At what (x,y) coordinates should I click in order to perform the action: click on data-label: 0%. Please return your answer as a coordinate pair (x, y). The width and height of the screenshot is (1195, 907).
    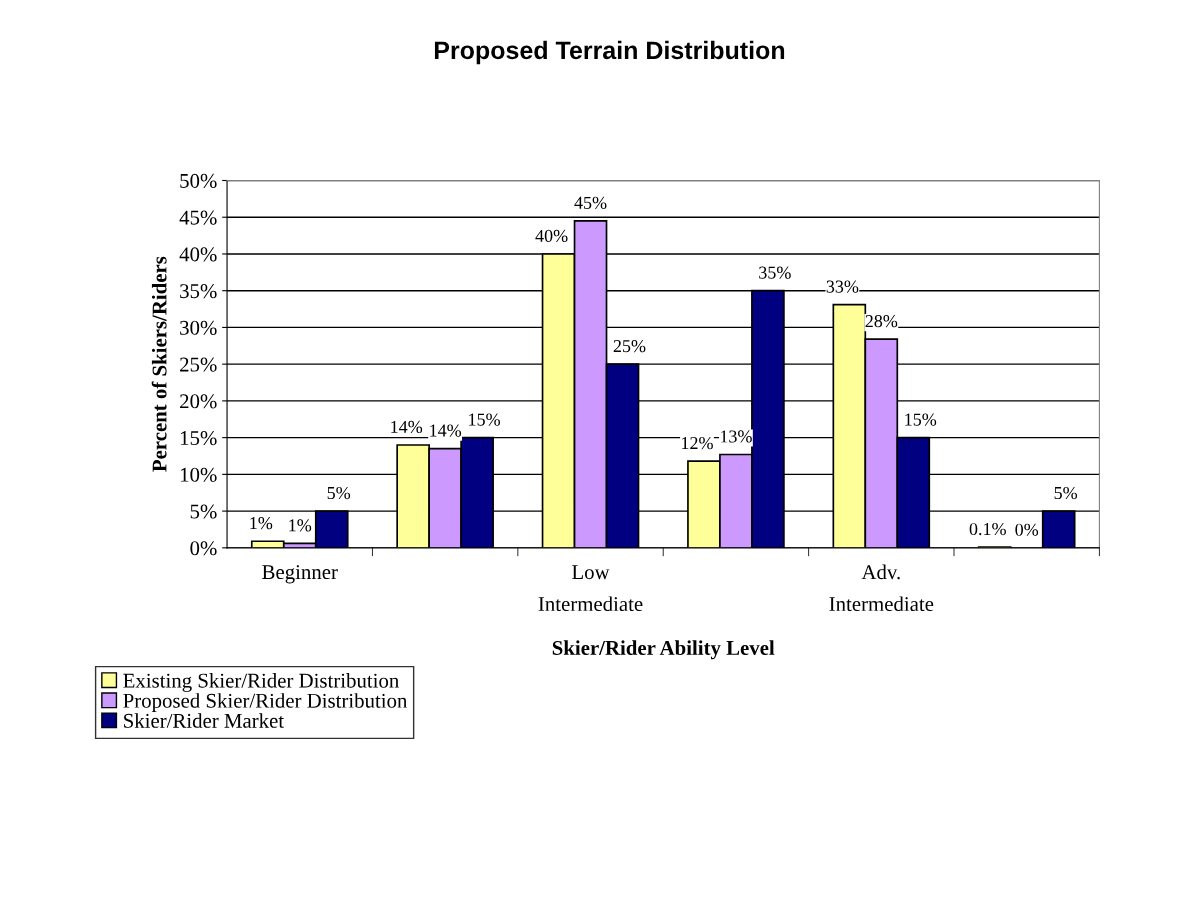
    Looking at the image, I should click on (1027, 529).